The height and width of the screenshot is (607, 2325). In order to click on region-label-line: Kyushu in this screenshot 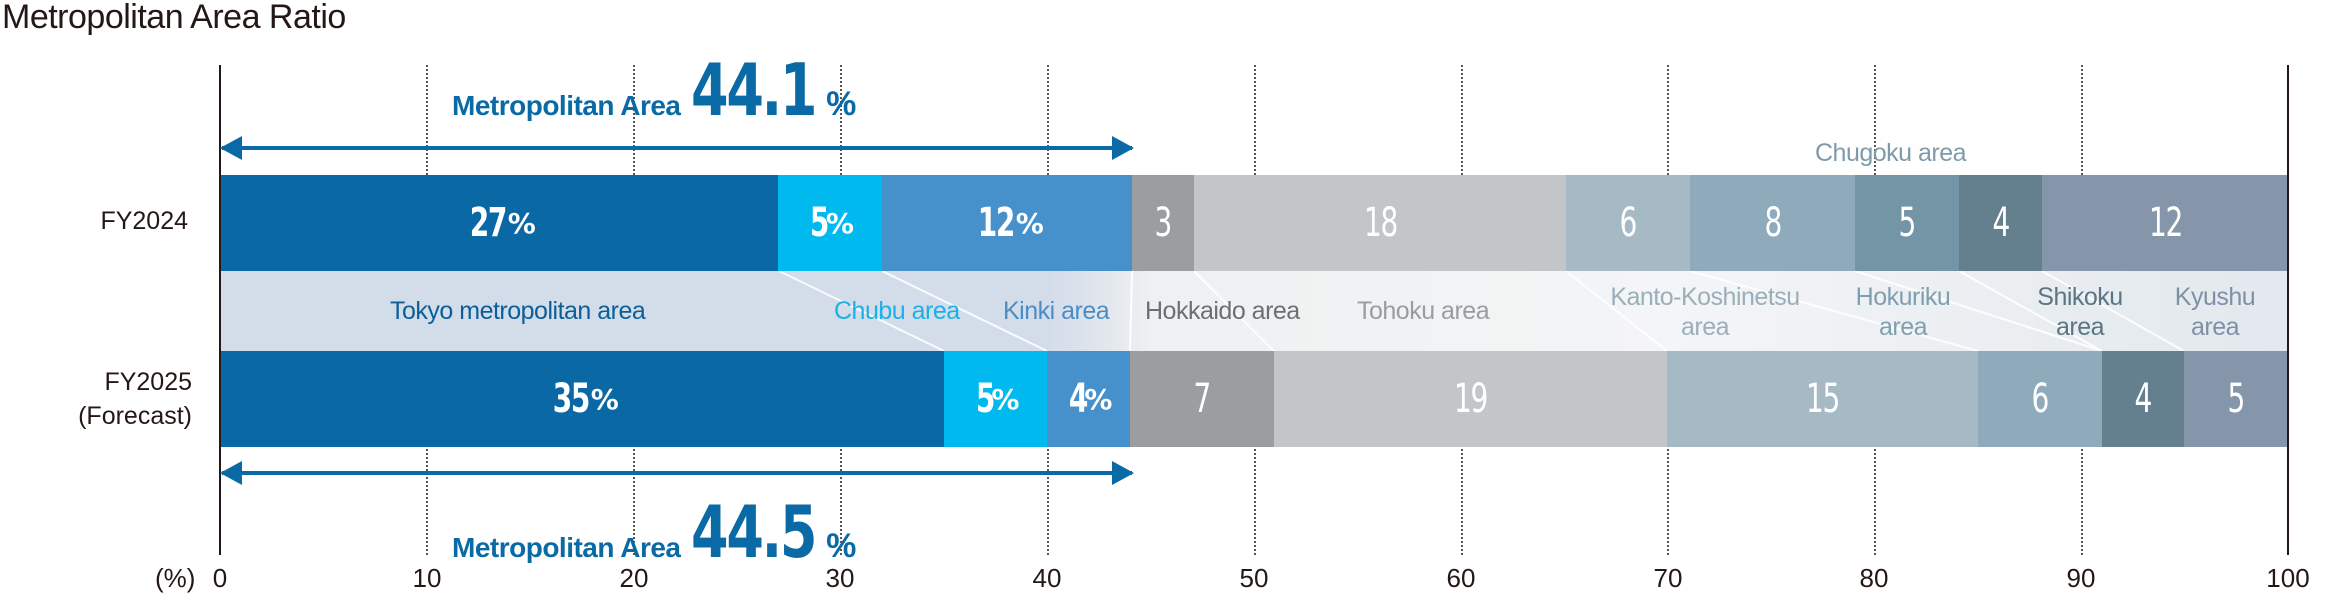, I will do `click(2215, 297)`.